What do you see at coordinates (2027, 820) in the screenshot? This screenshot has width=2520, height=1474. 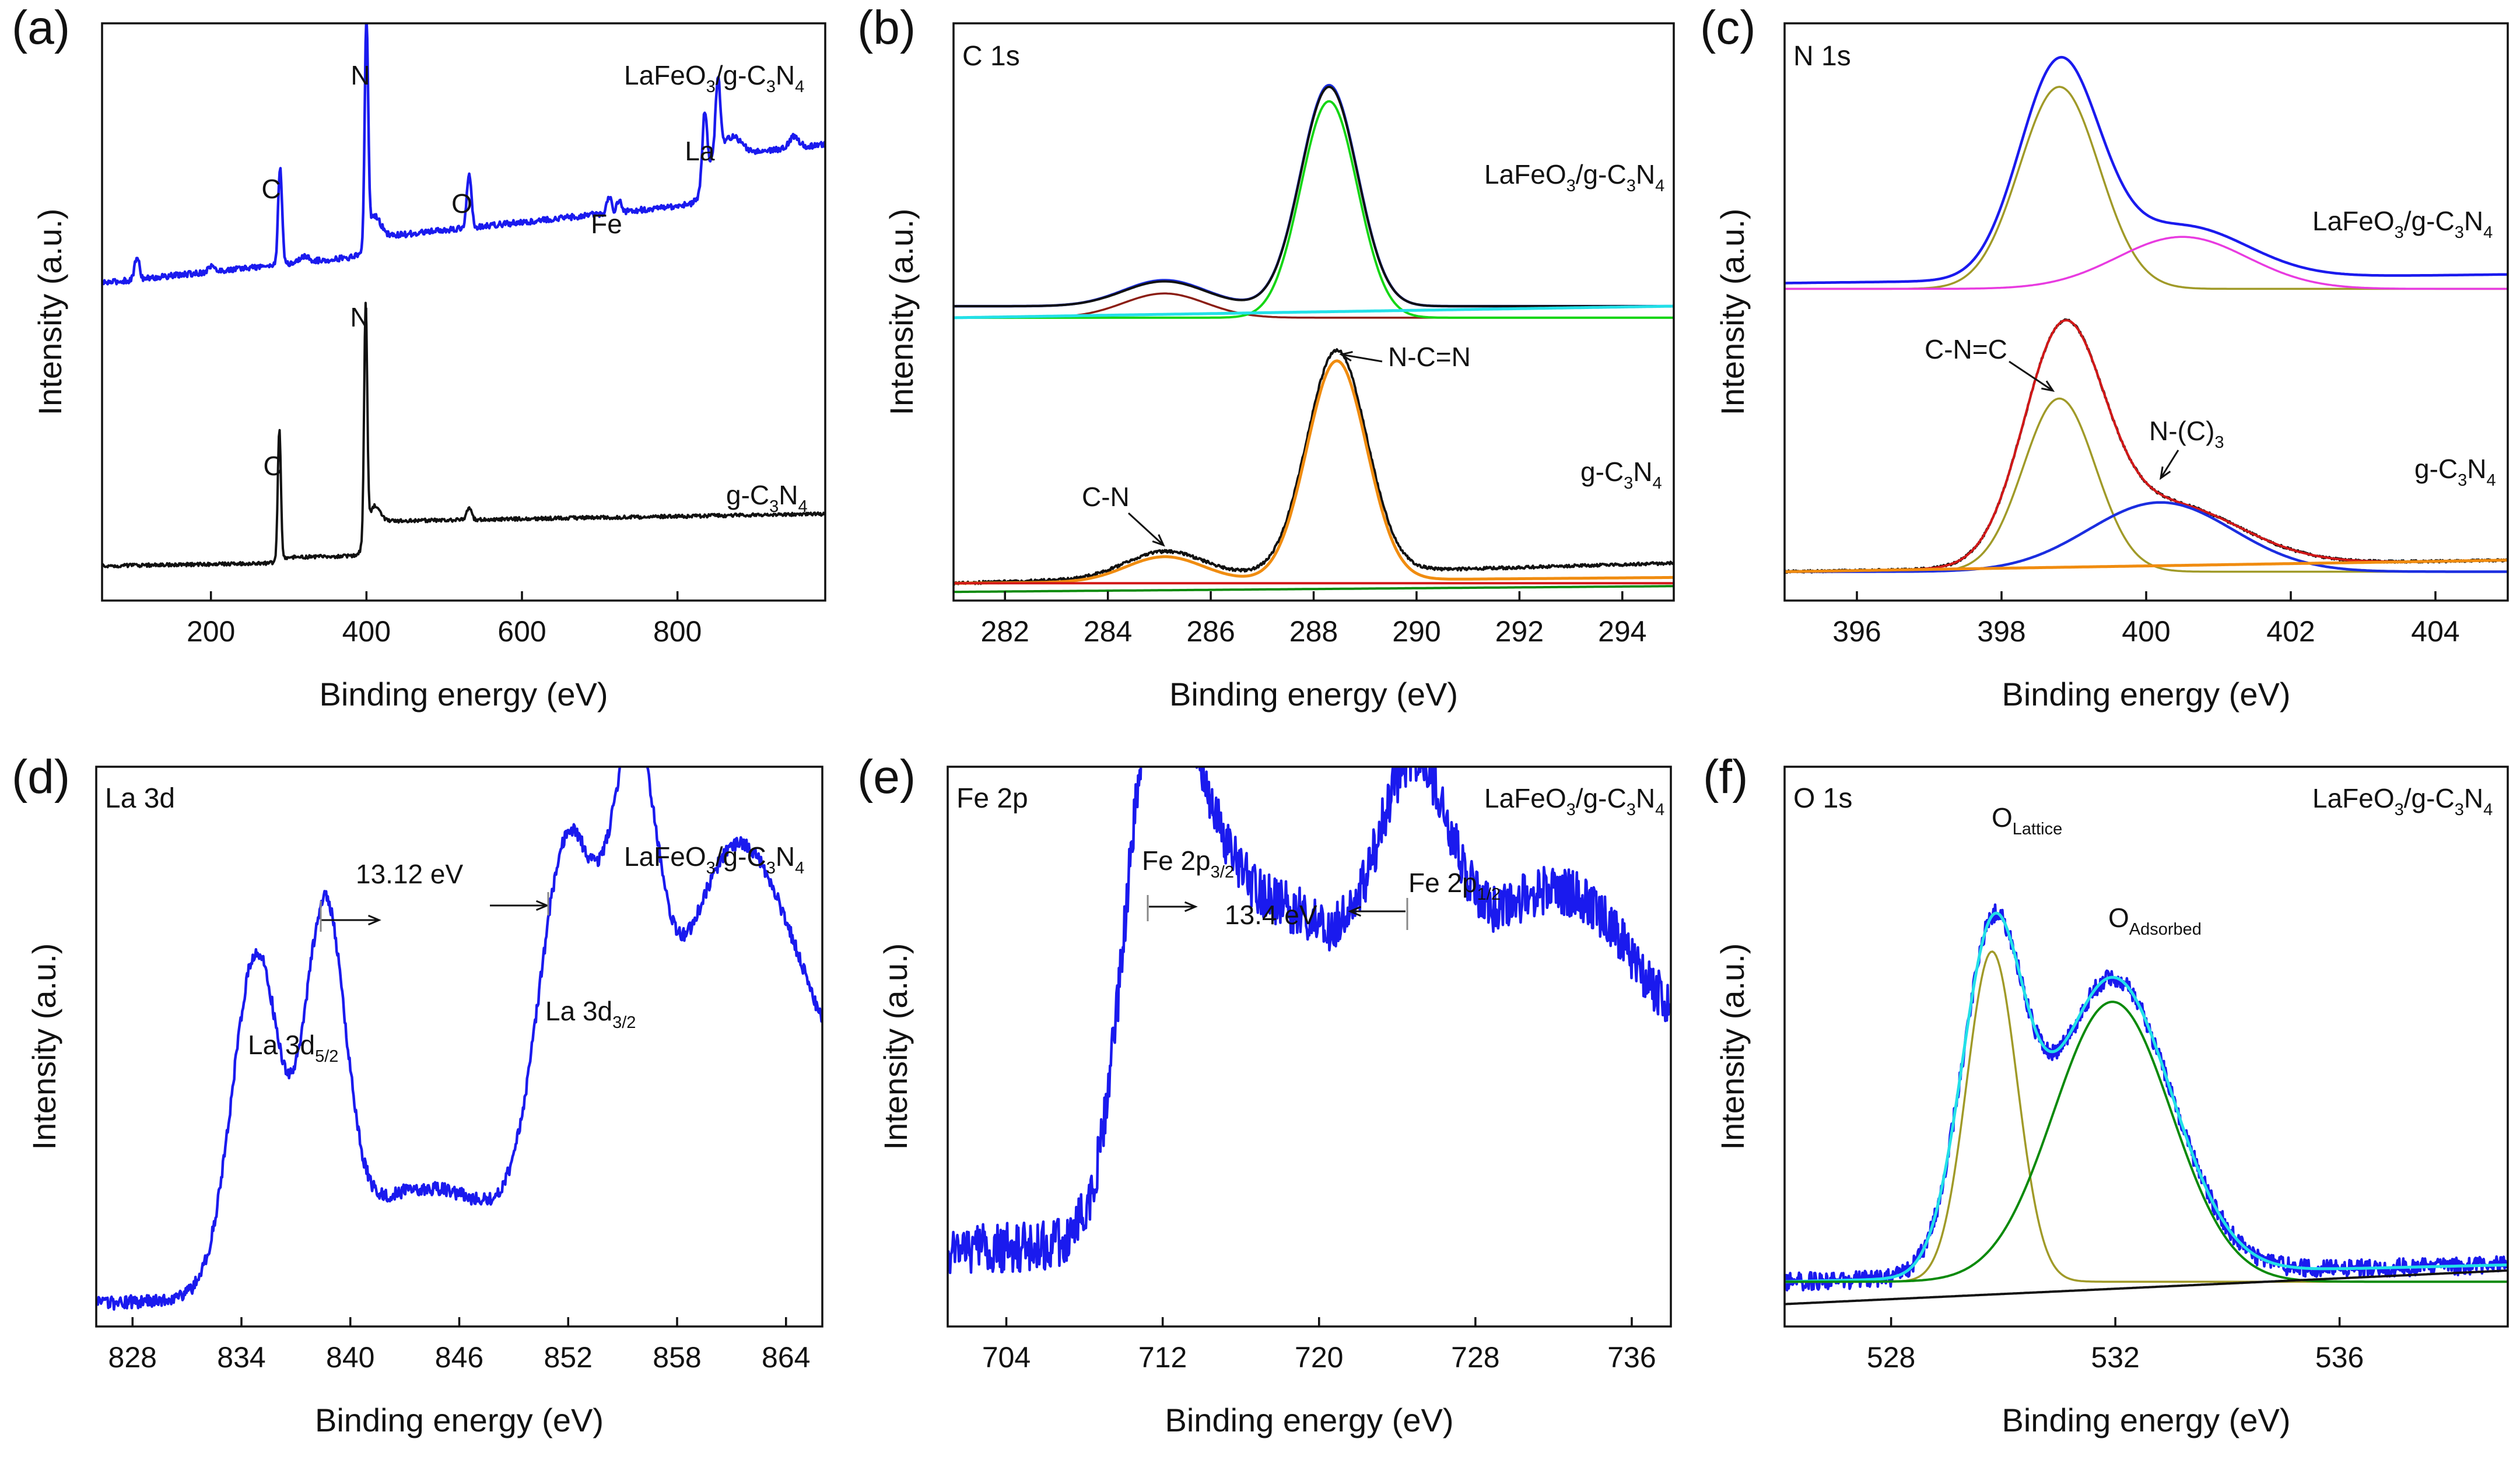 I see `annotation-label: OLattice` at bounding box center [2027, 820].